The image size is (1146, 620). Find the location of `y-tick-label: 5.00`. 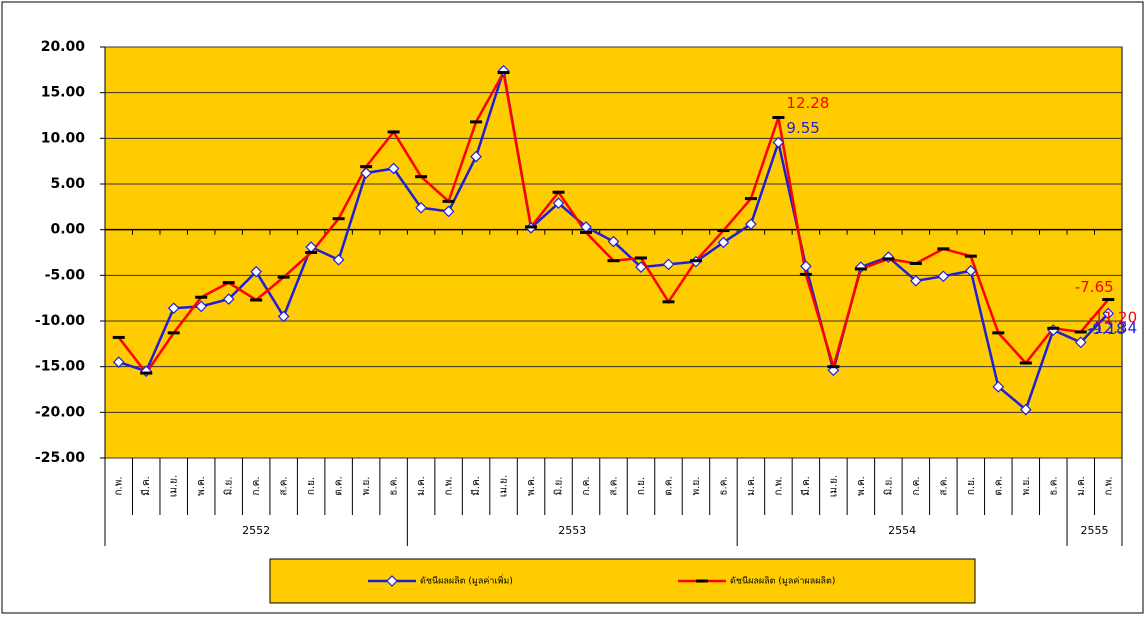

y-tick-label: 5.00 is located at coordinates (67, 184).